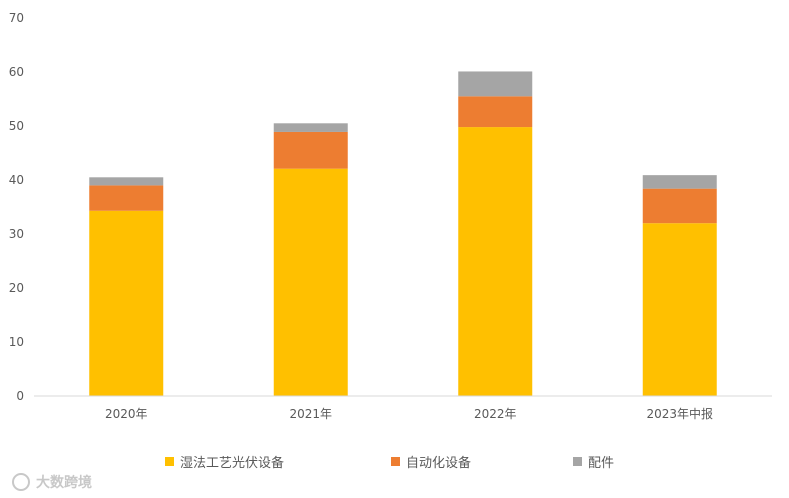 The width and height of the screenshot is (789, 498). Describe the element at coordinates (16, 342) in the screenshot. I see `y-tick-label: 10` at that location.